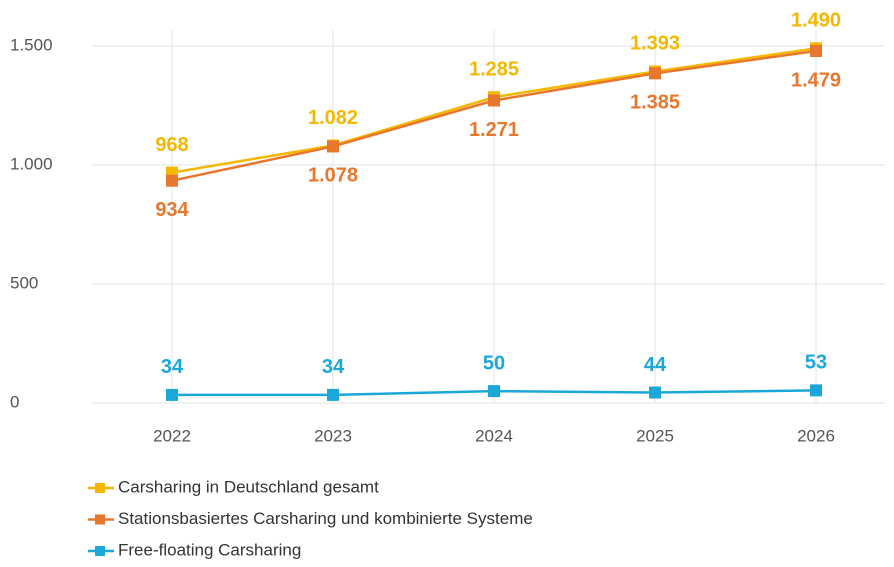 Image resolution: width=894 pixels, height=567 pixels. I want to click on legend-label: Carsharing in Deutschland gesamt, so click(248, 486).